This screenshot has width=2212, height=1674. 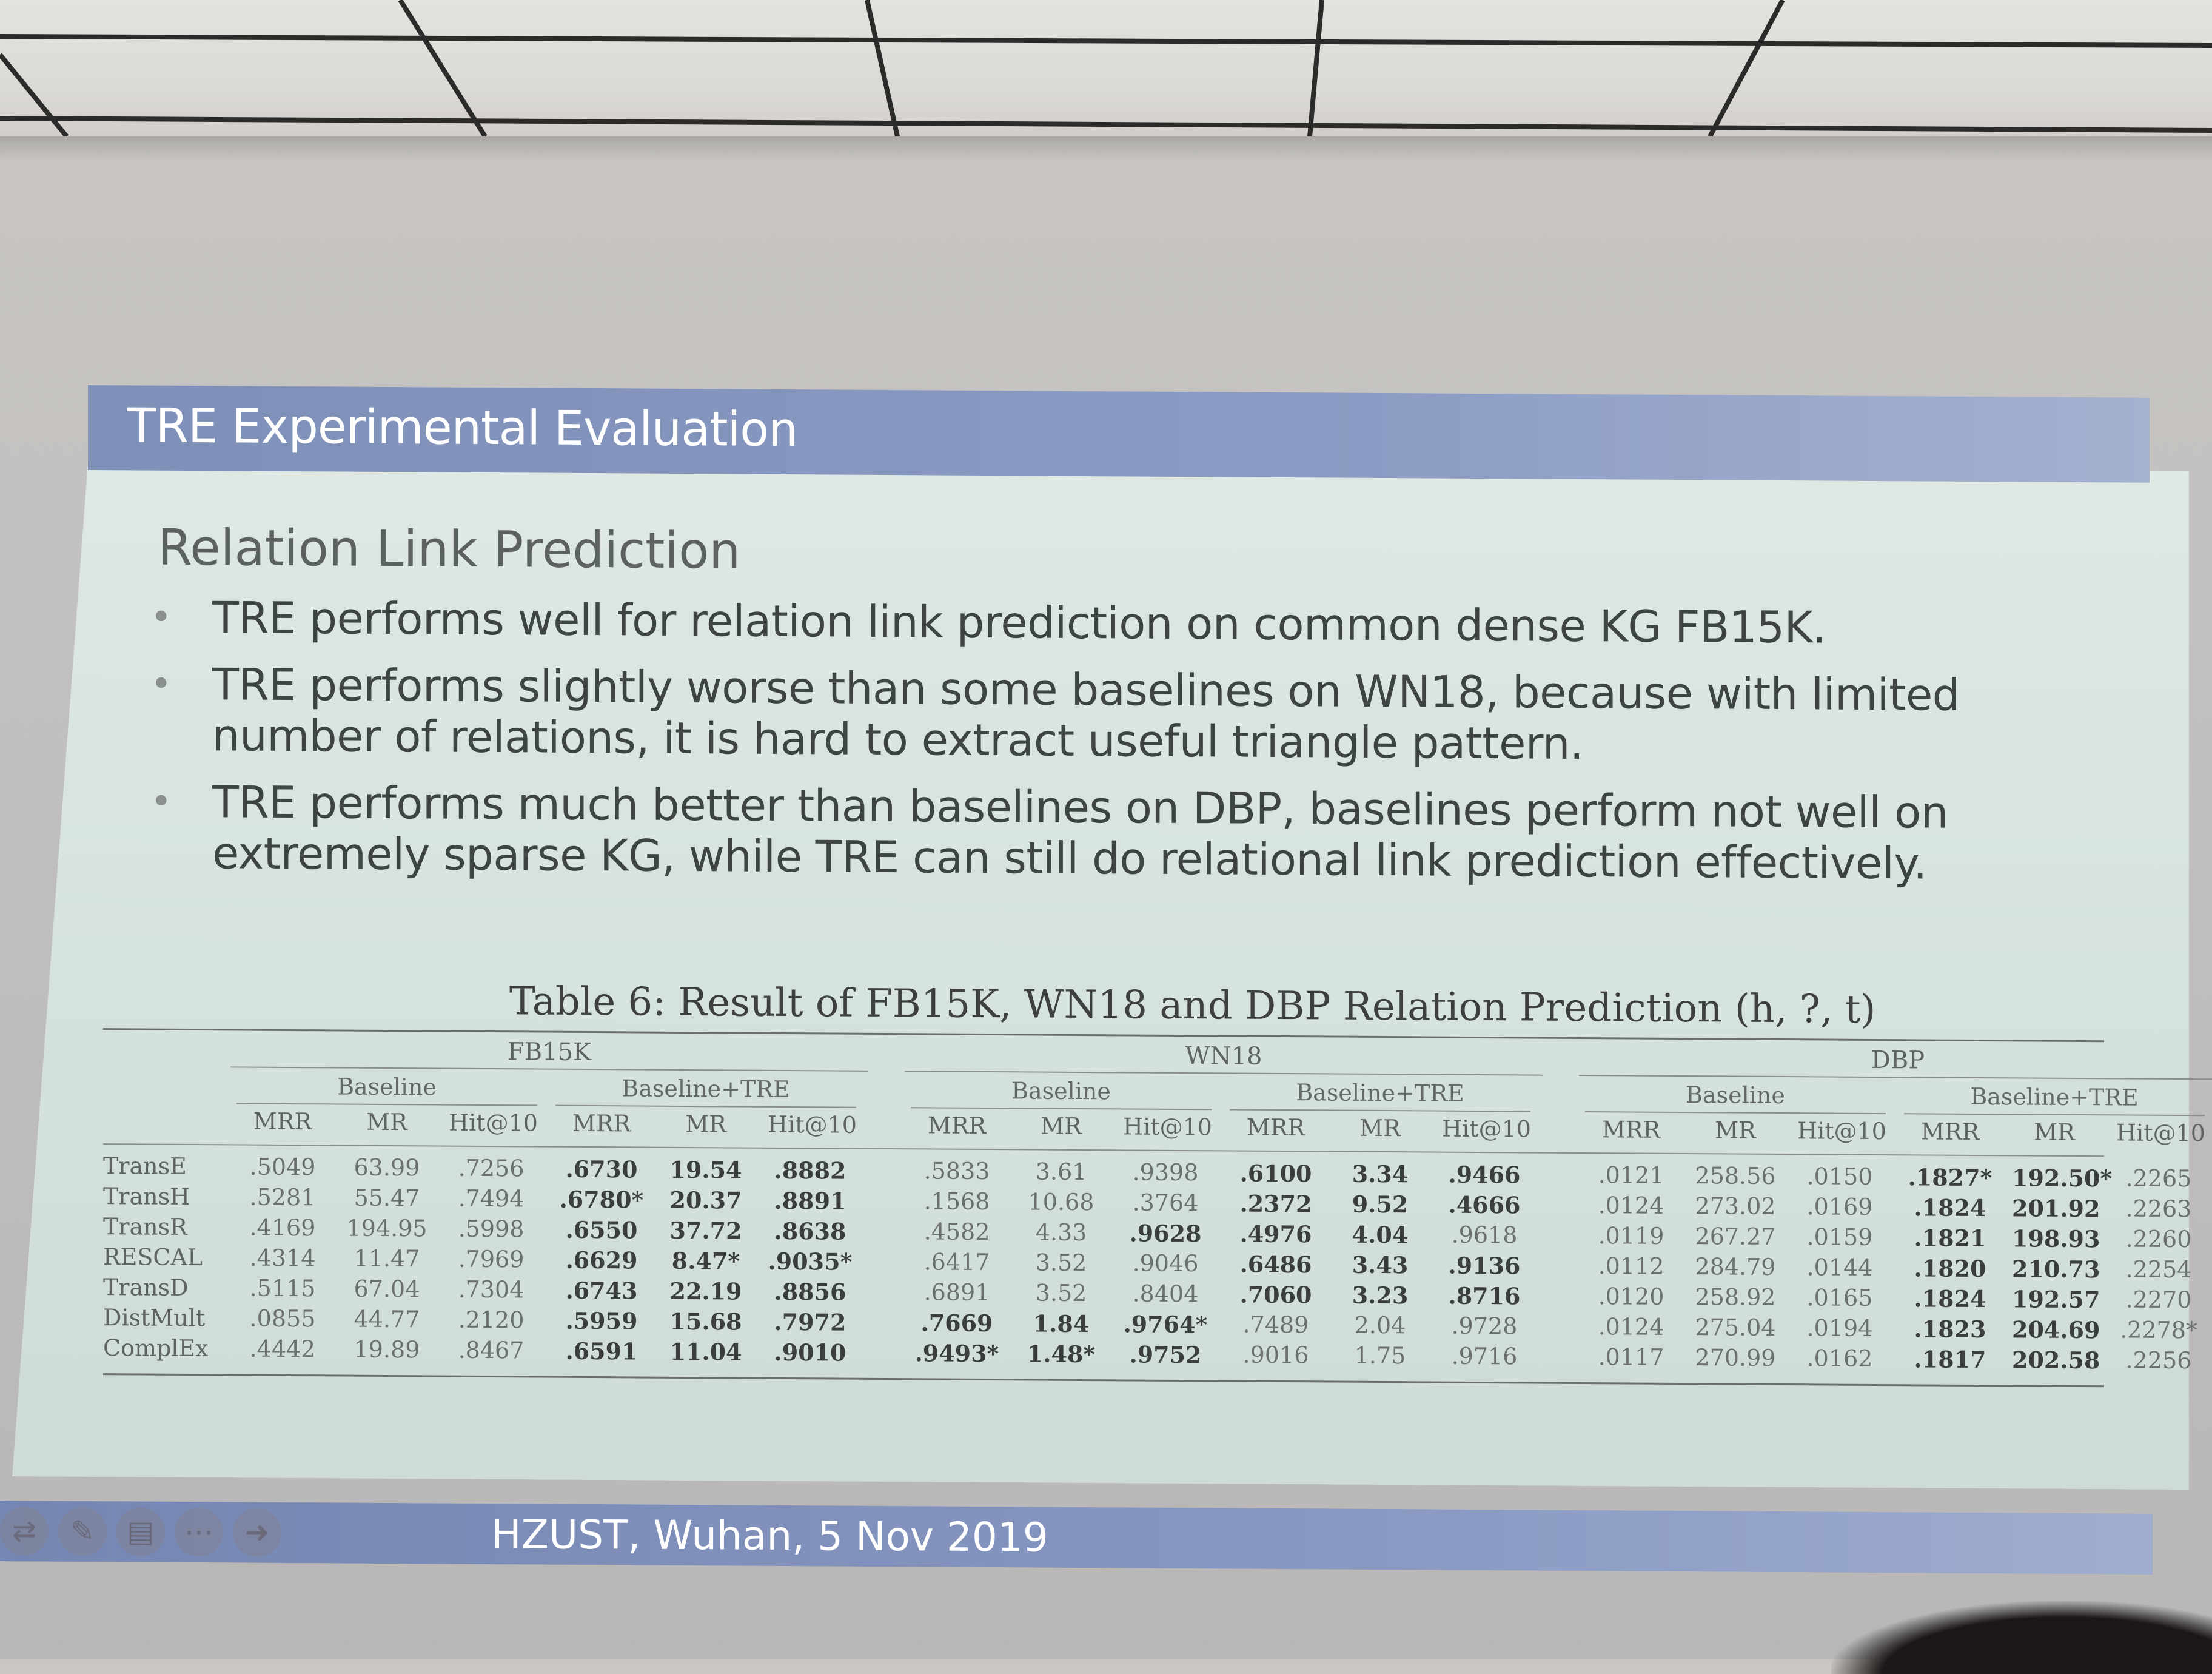 I want to click on audience-head, so click(x=2021, y=1638).